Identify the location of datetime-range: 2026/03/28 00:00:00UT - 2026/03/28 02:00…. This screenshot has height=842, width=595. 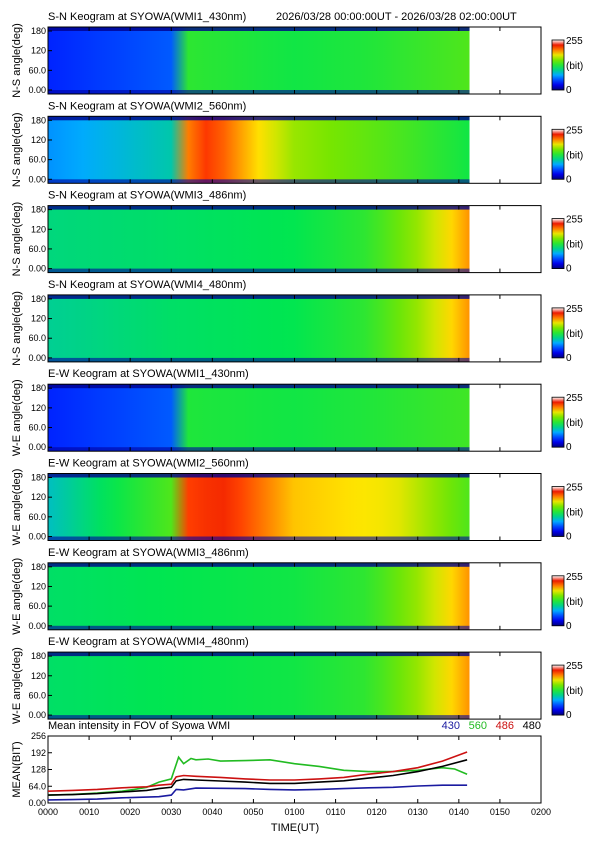
(396, 17).